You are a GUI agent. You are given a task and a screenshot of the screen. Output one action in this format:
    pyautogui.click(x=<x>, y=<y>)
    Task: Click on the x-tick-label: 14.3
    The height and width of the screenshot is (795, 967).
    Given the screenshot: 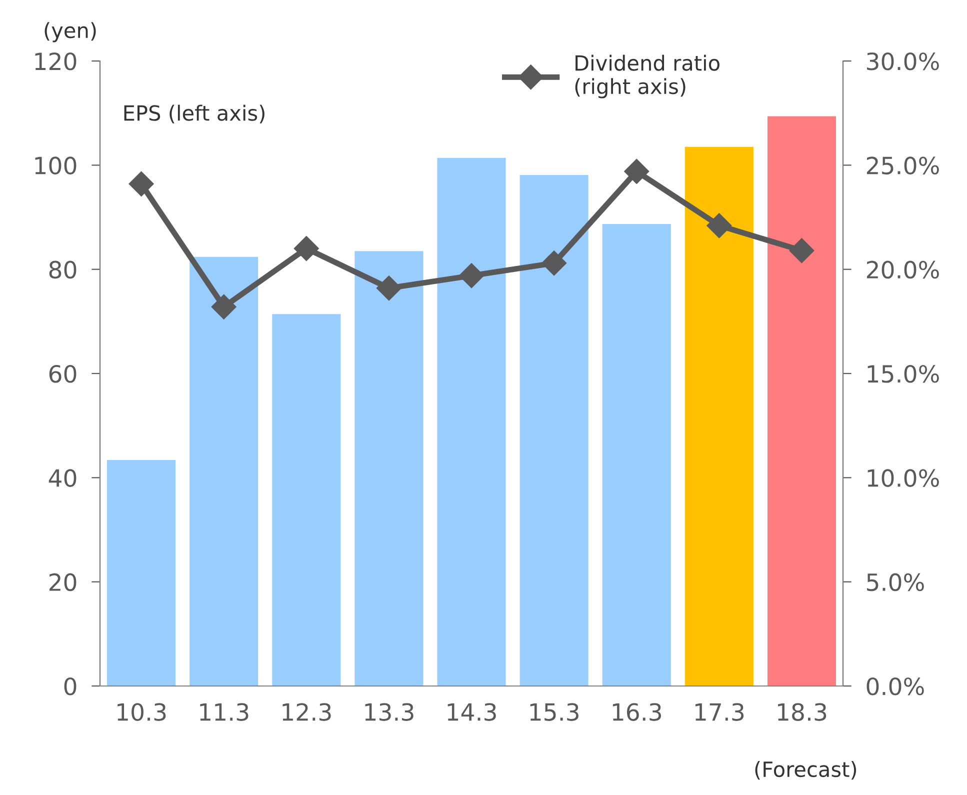 What is the action you would take?
    pyautogui.click(x=472, y=712)
    